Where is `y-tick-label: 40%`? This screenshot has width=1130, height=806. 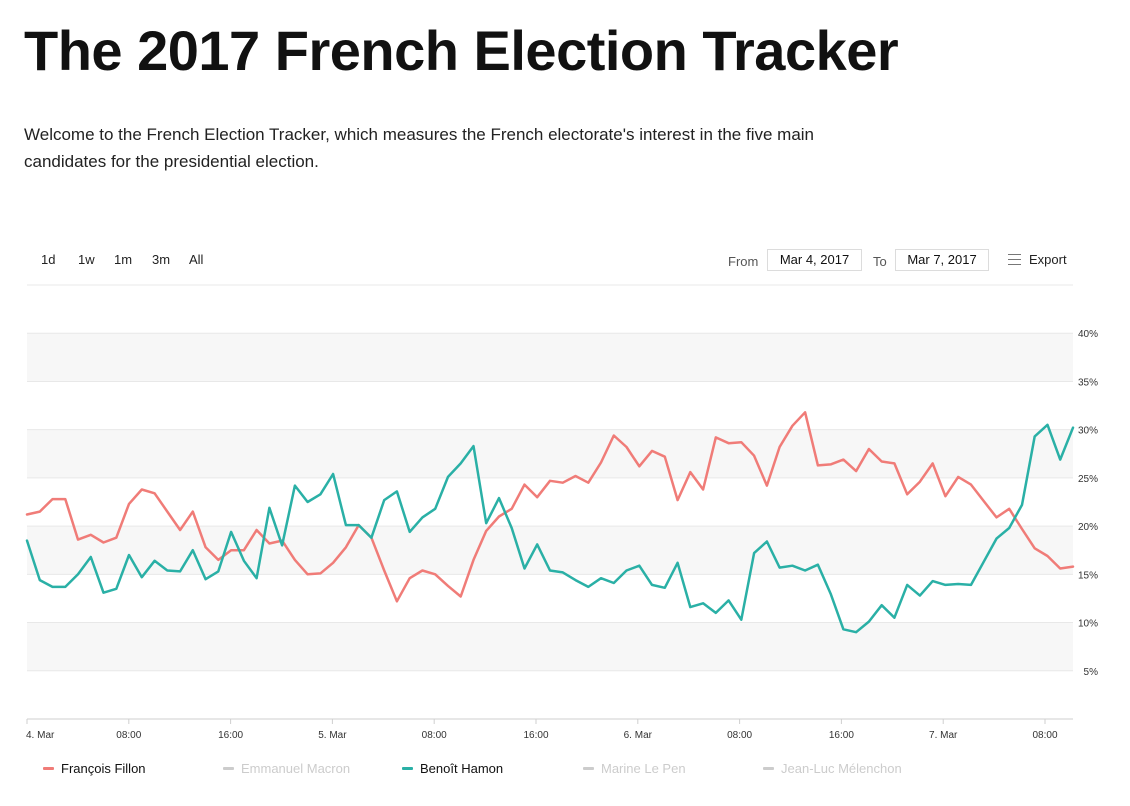 y-tick-label: 40% is located at coordinates (1088, 334).